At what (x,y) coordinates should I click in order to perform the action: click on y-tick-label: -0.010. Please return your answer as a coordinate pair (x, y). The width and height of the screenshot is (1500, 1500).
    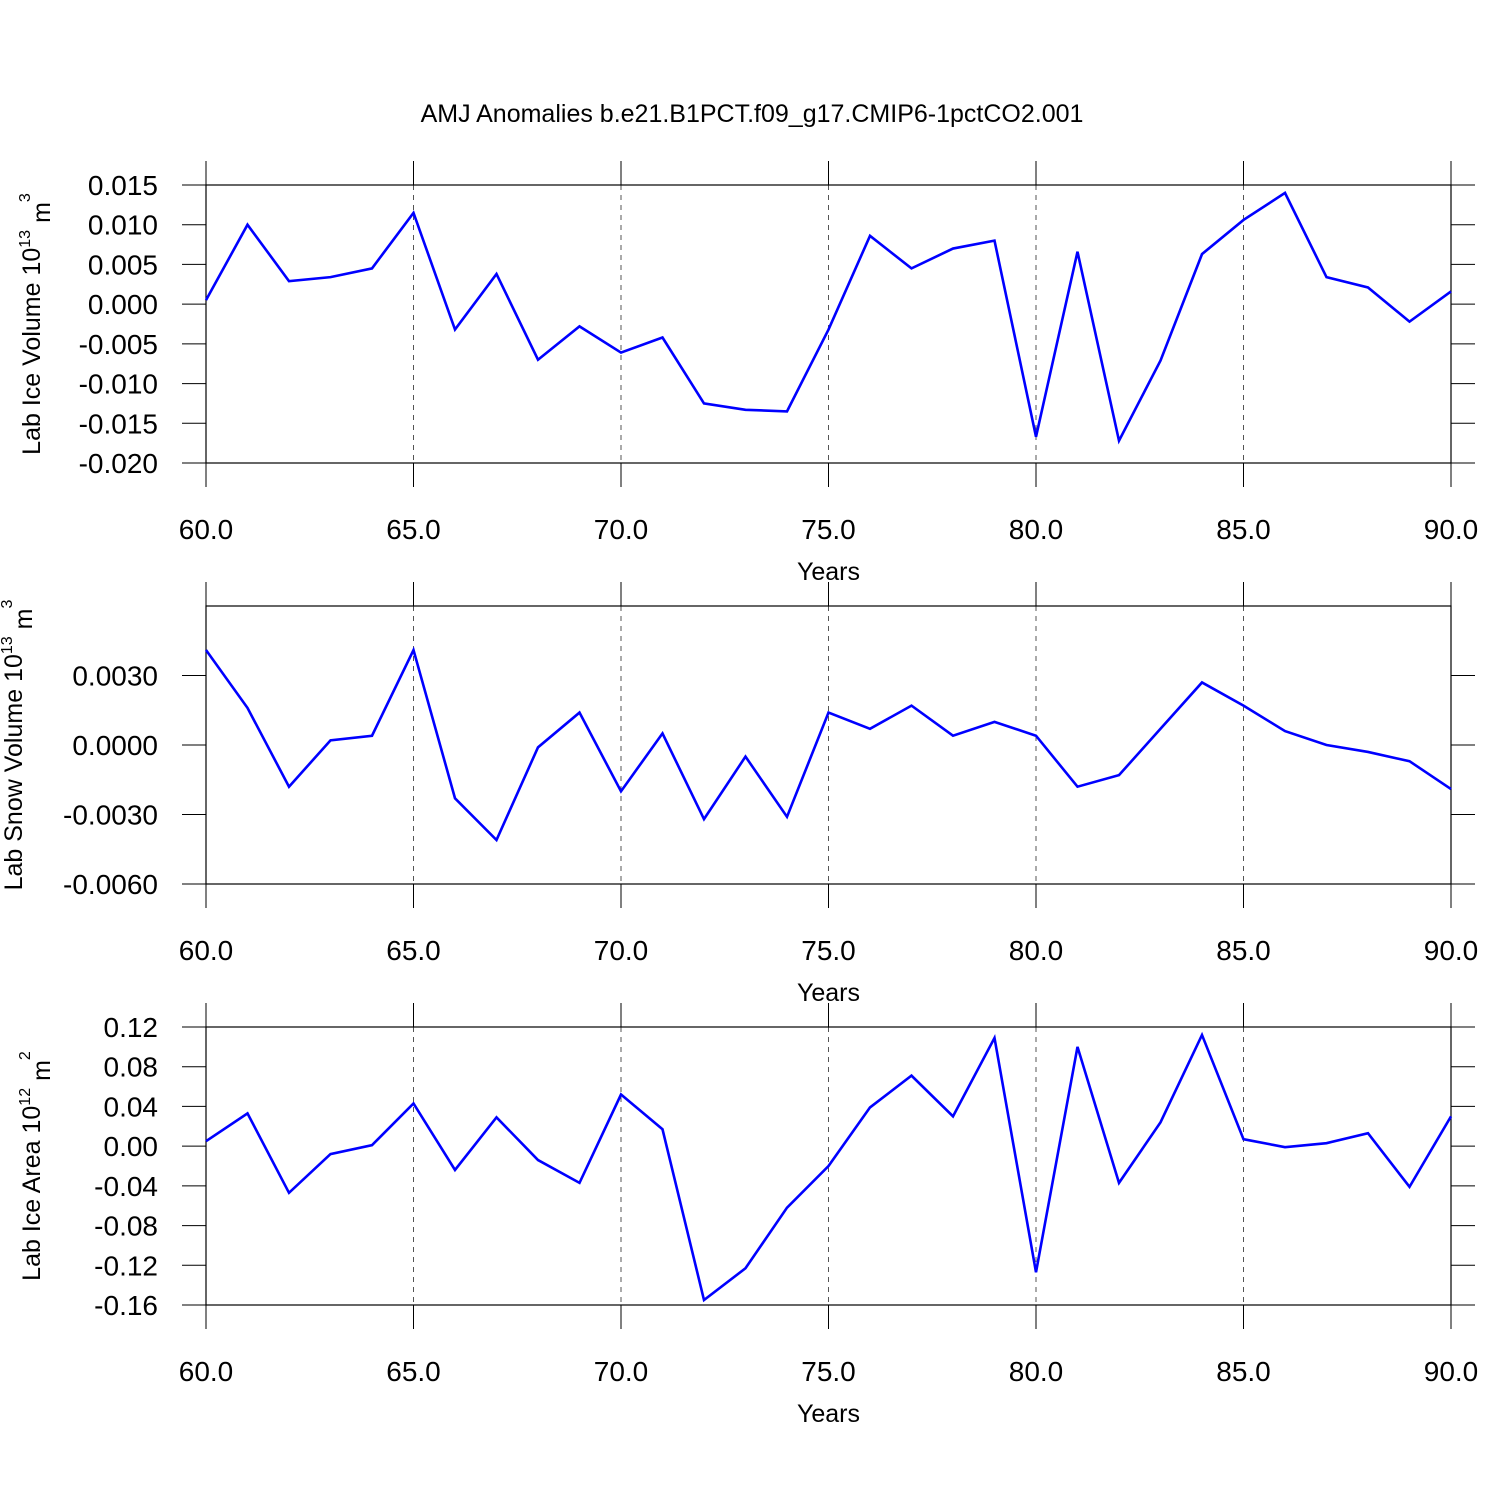
    Looking at the image, I should click on (118, 384).